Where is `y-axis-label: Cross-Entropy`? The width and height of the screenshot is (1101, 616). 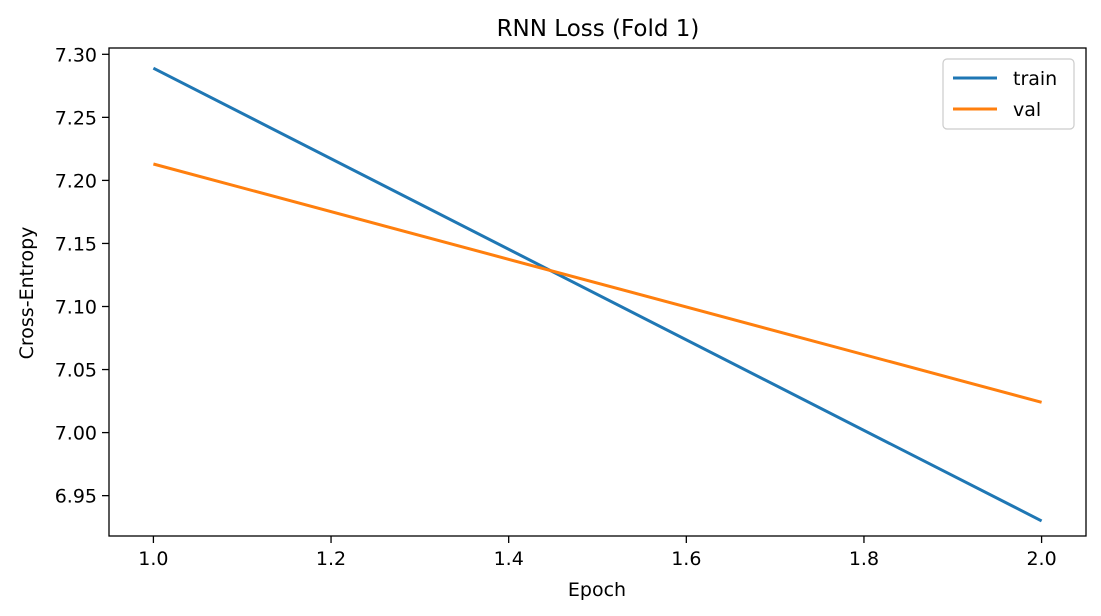 y-axis-label: Cross-Entropy is located at coordinates (27, 293).